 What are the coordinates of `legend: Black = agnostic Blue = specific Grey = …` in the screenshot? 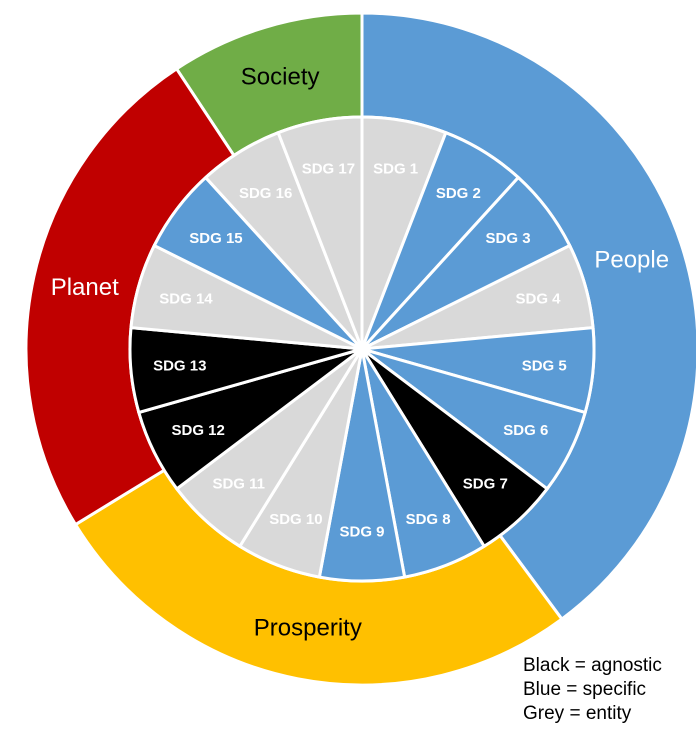 It's located at (592, 690).